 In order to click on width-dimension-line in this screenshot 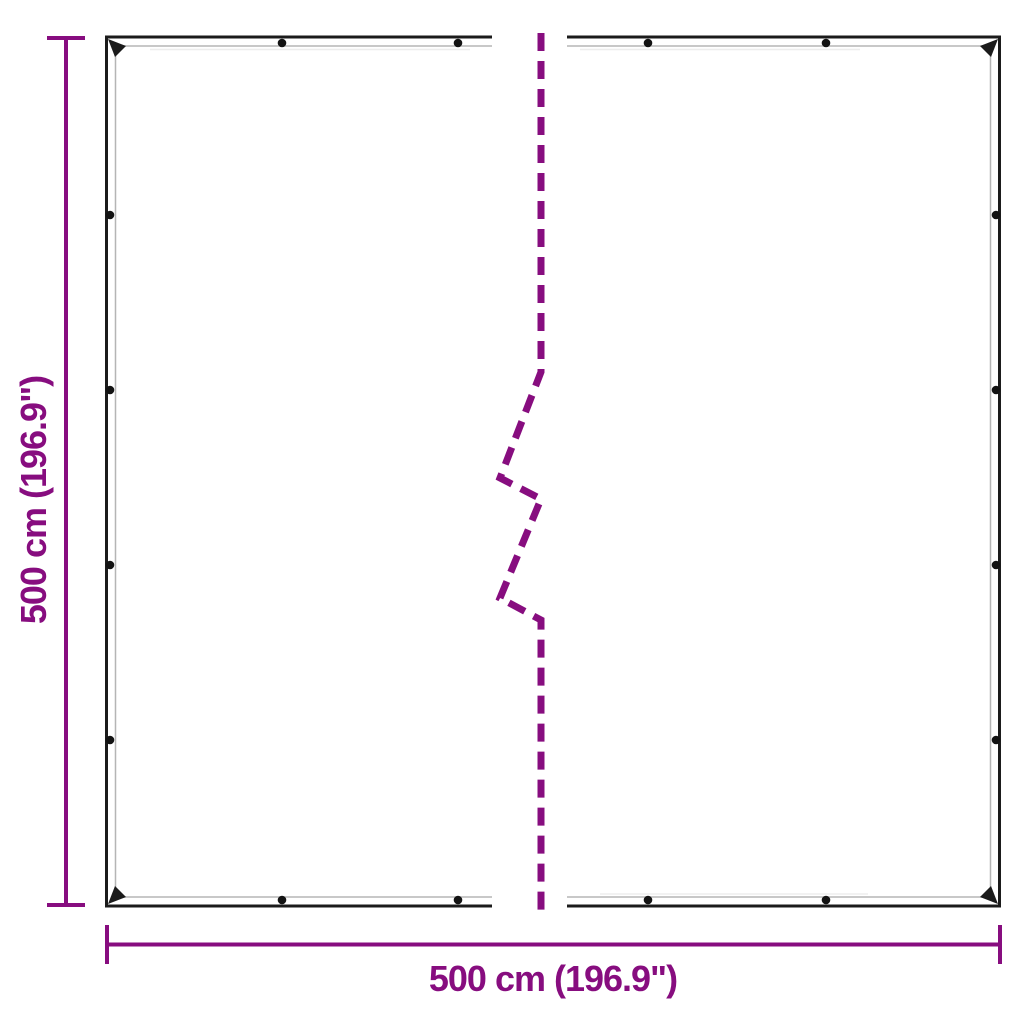, I will do `click(553, 944)`.